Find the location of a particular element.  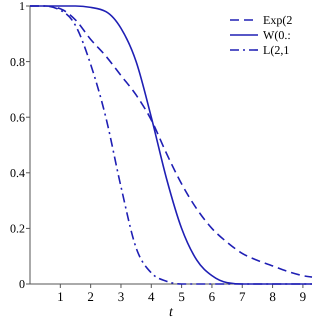

x-tick-label: 1 is located at coordinates (60, 296).